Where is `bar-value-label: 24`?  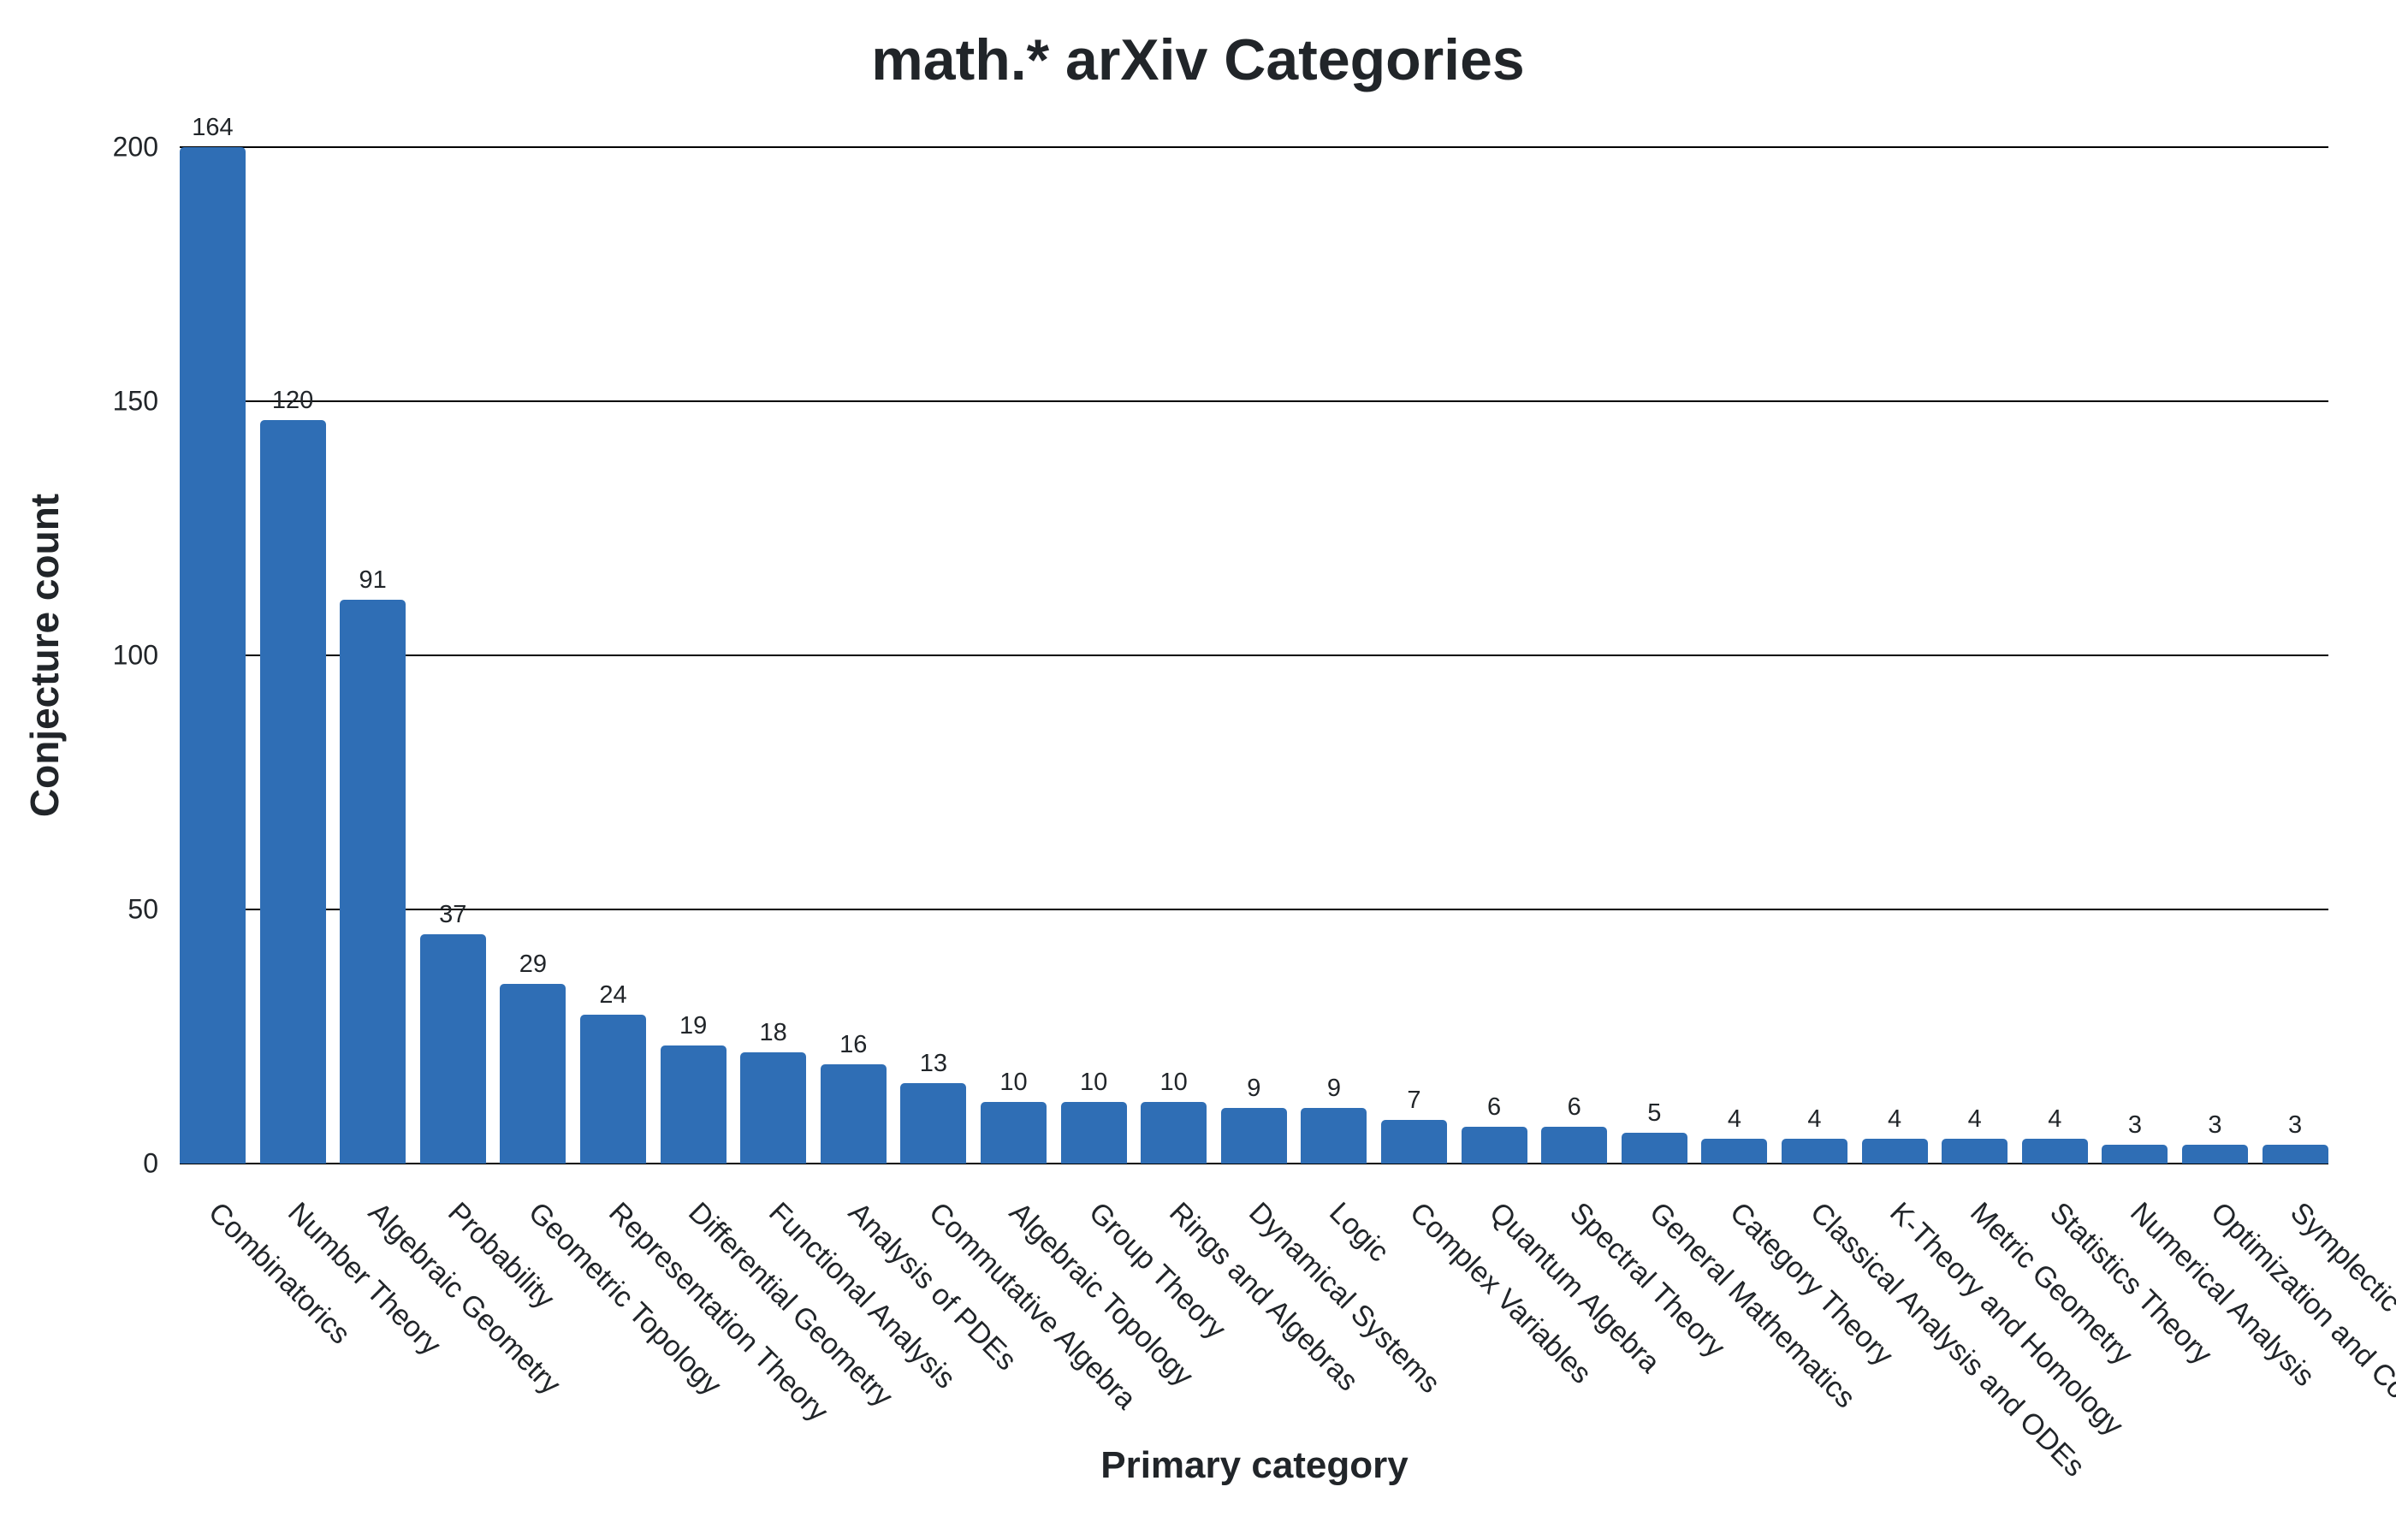 bar-value-label: 24 is located at coordinates (613, 995).